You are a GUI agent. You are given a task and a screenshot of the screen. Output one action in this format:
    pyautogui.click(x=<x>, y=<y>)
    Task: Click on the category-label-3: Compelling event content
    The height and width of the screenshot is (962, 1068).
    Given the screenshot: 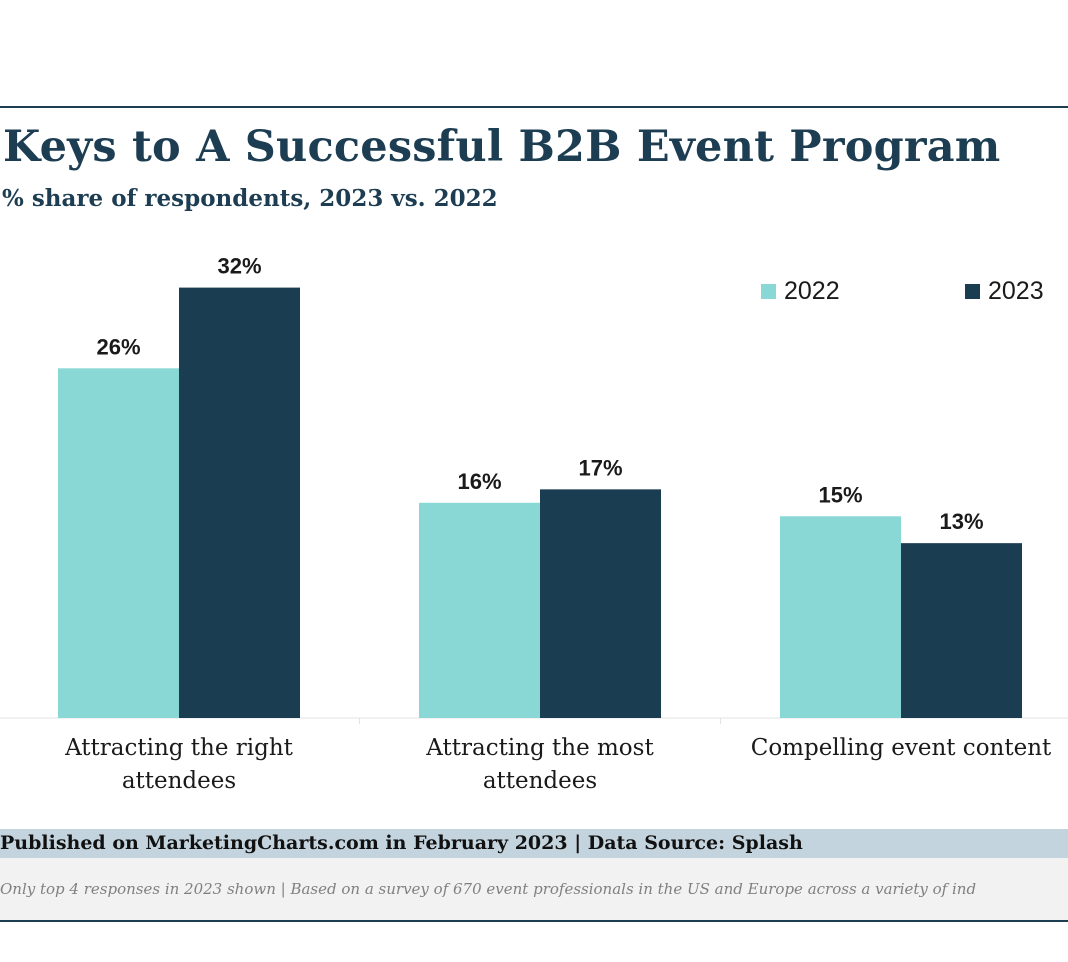 What is the action you would take?
    pyautogui.click(x=901, y=748)
    